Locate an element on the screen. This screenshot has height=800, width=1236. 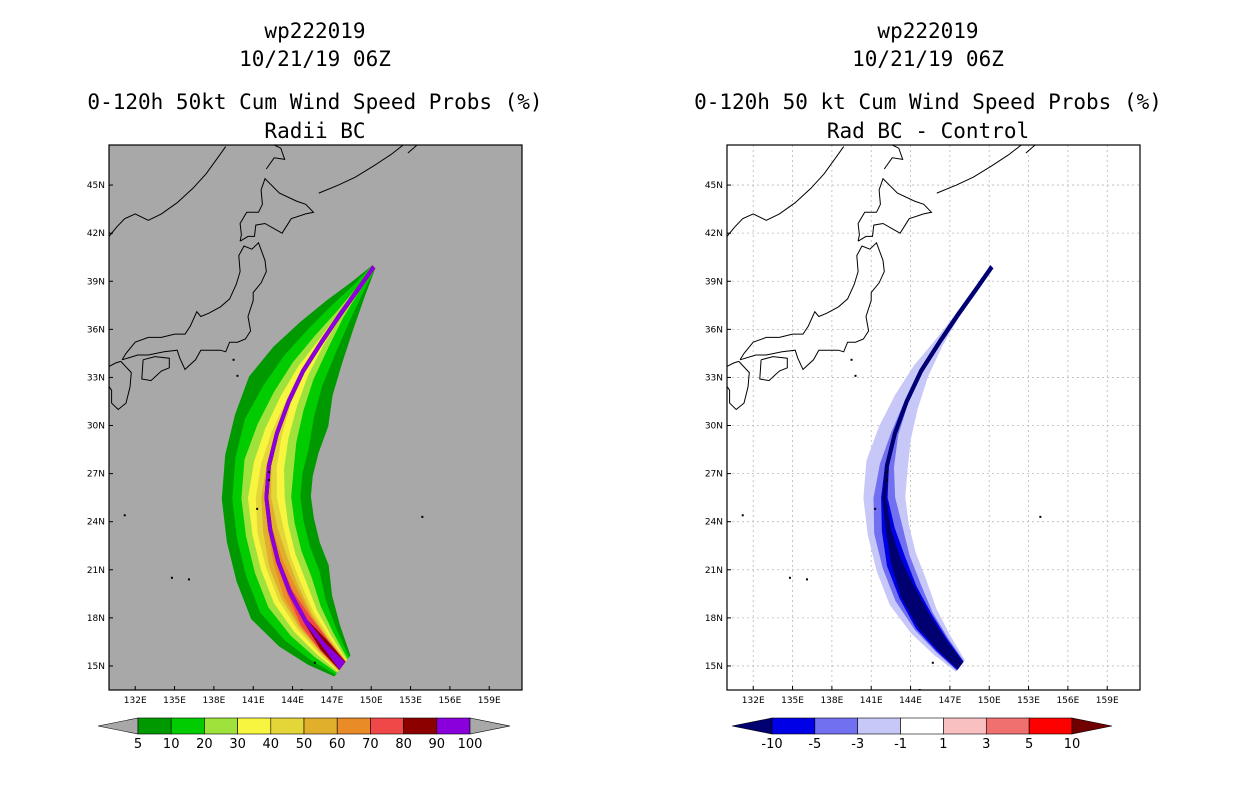
right-title-storm: wp222019 is located at coordinates (927, 31).